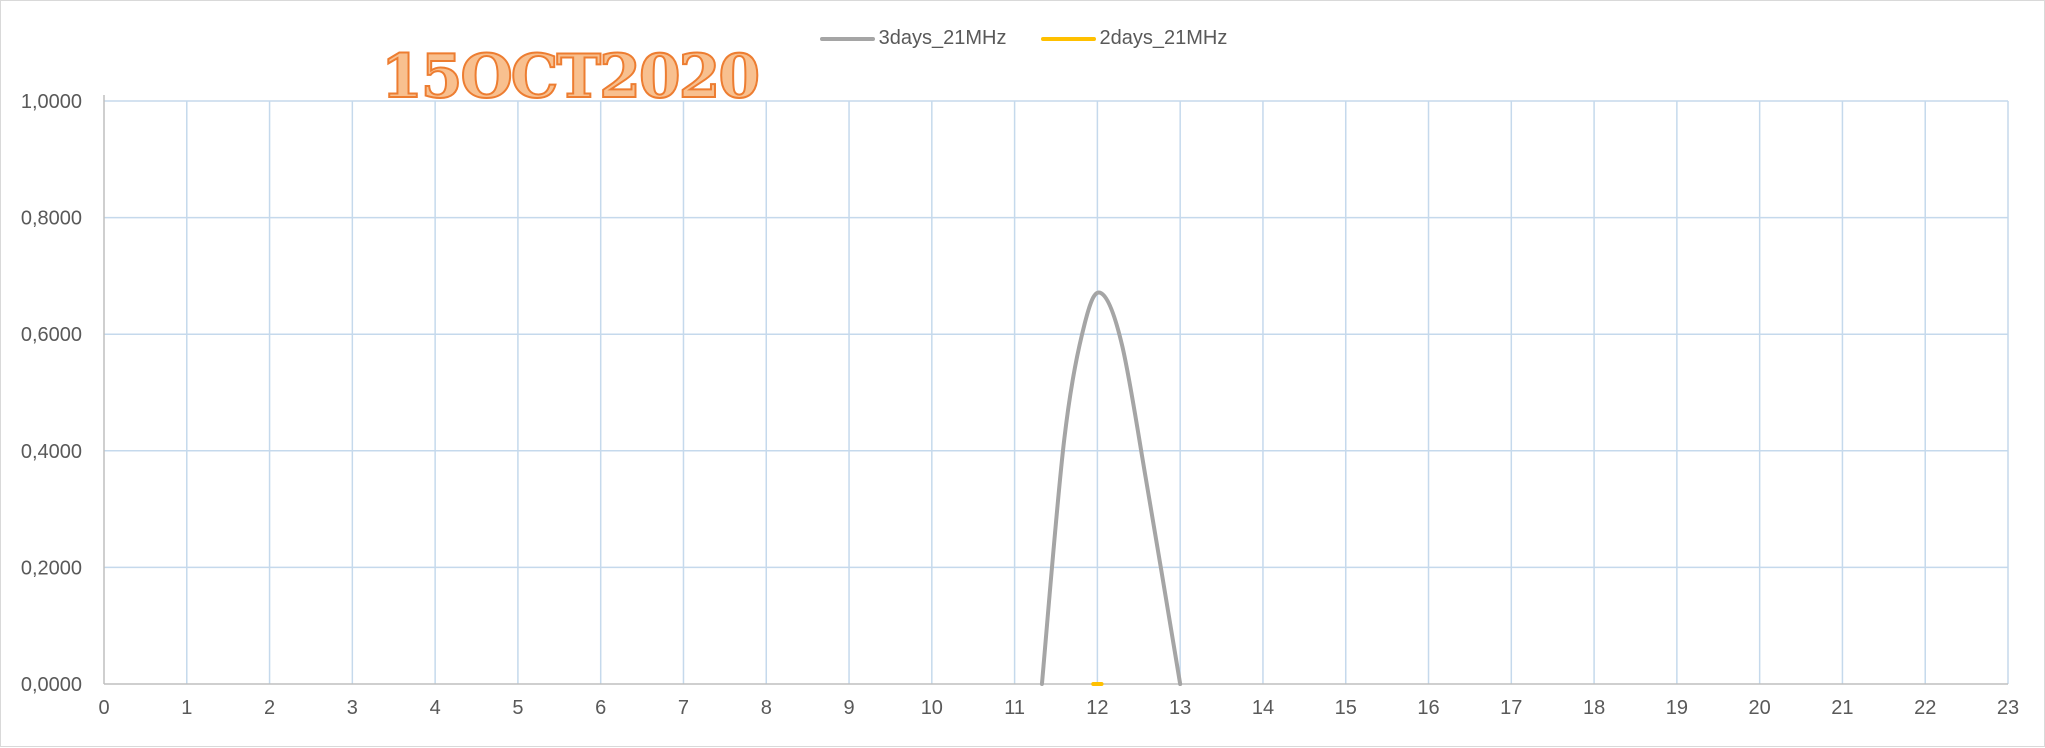 This screenshot has height=748, width=2045. Describe the element at coordinates (1023, 38) in the screenshot. I see `chart-legend: 3days_21MHz 2days_21MHz` at that location.